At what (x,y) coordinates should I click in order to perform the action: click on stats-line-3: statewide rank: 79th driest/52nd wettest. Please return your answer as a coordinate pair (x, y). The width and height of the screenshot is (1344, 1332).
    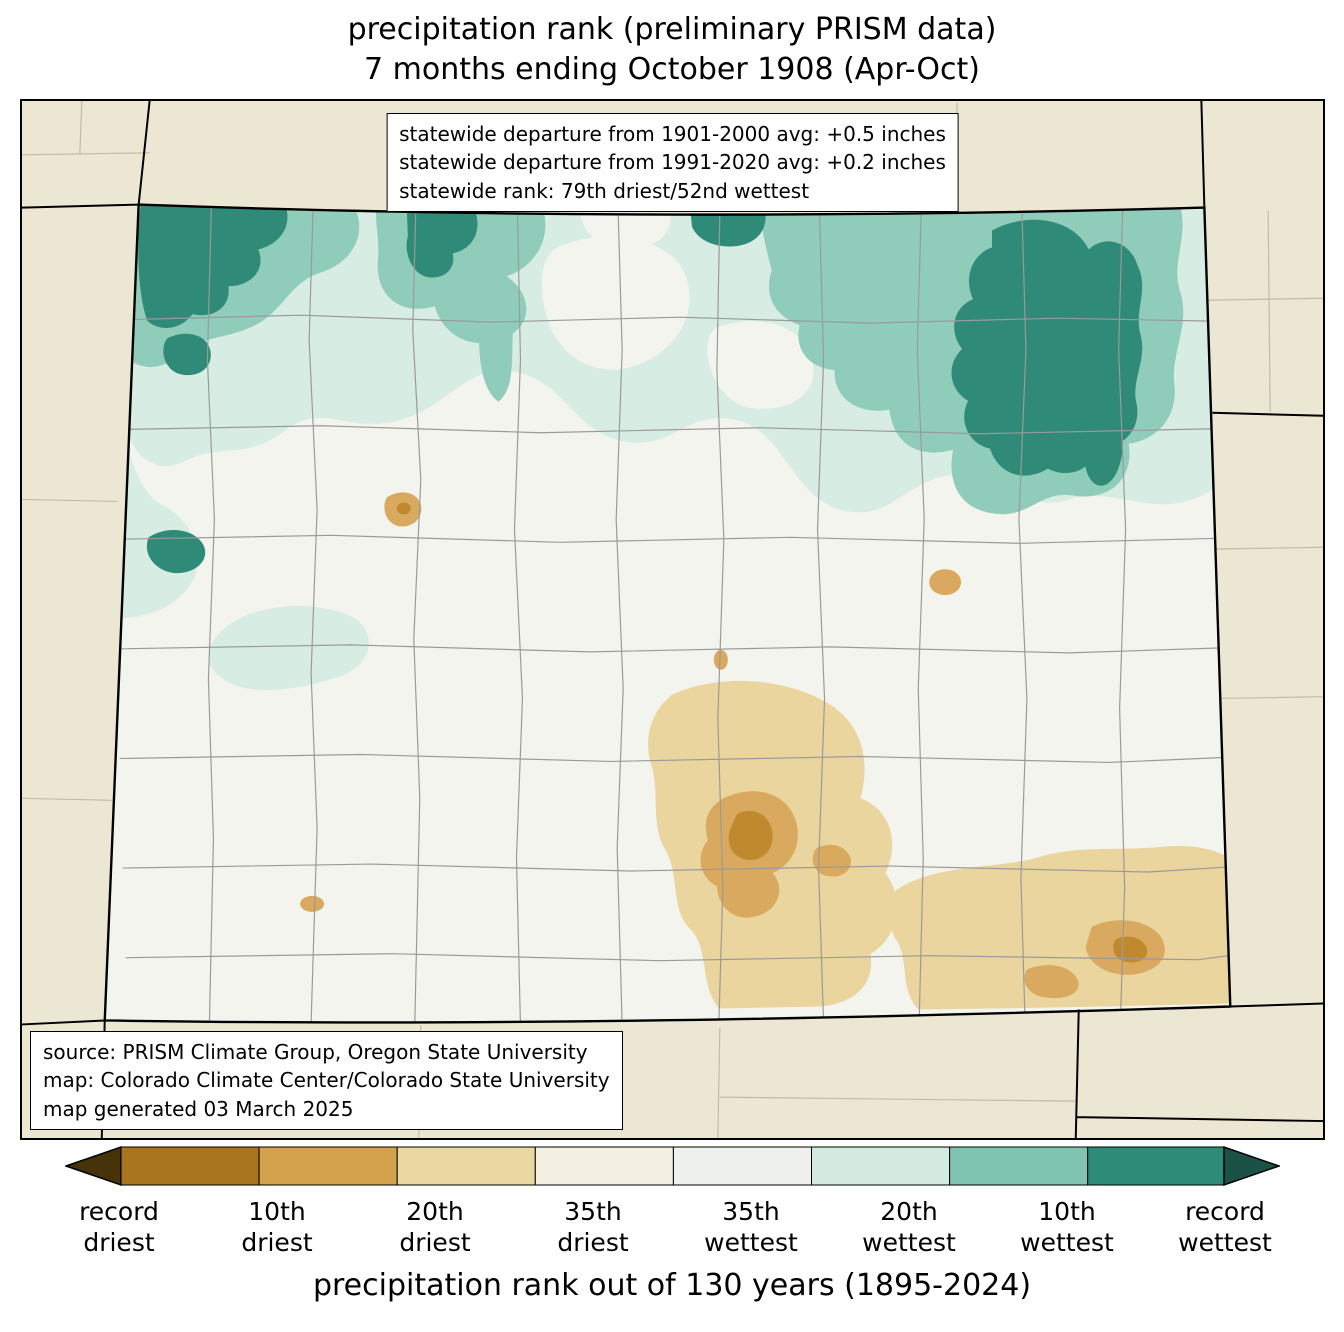
    Looking at the image, I should click on (604, 190).